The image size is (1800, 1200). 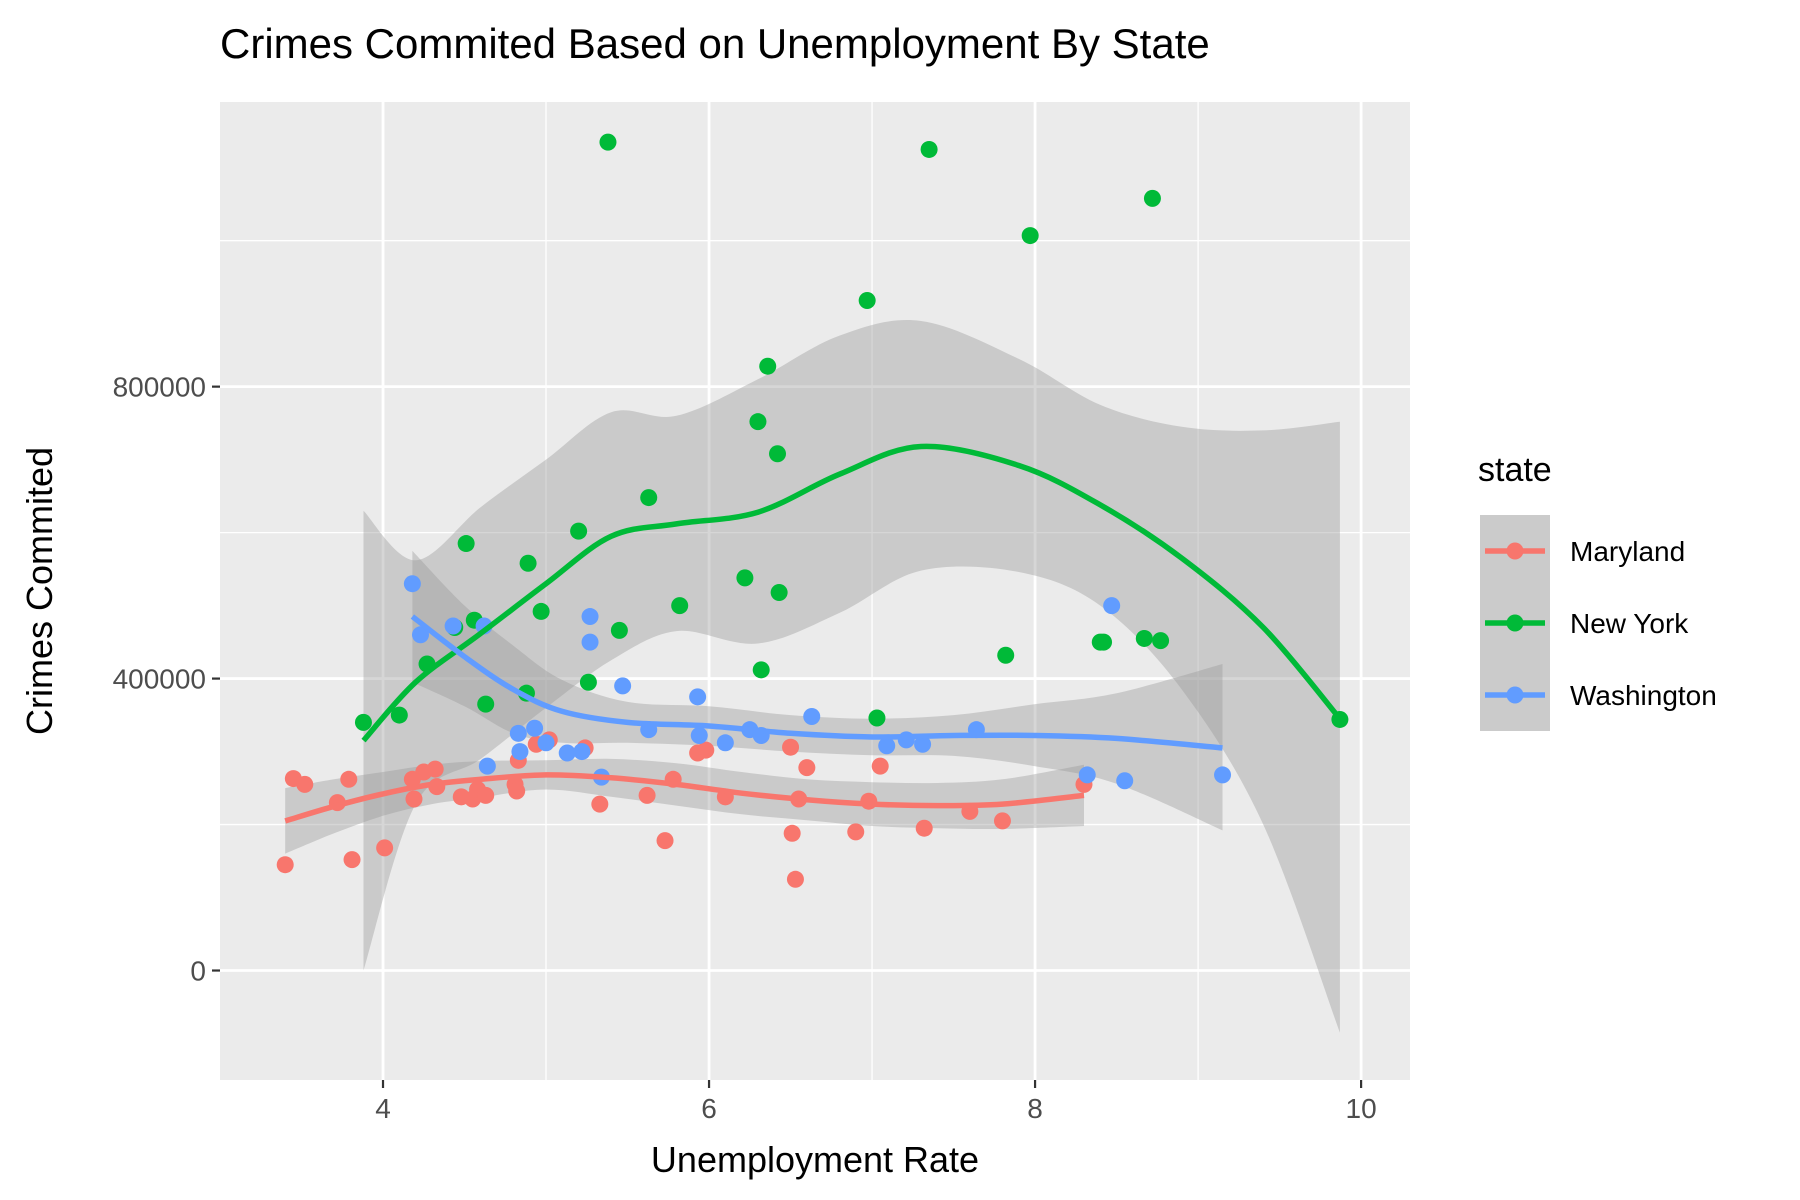 I want to click on y-tick-label: 800000, so click(x=159, y=387).